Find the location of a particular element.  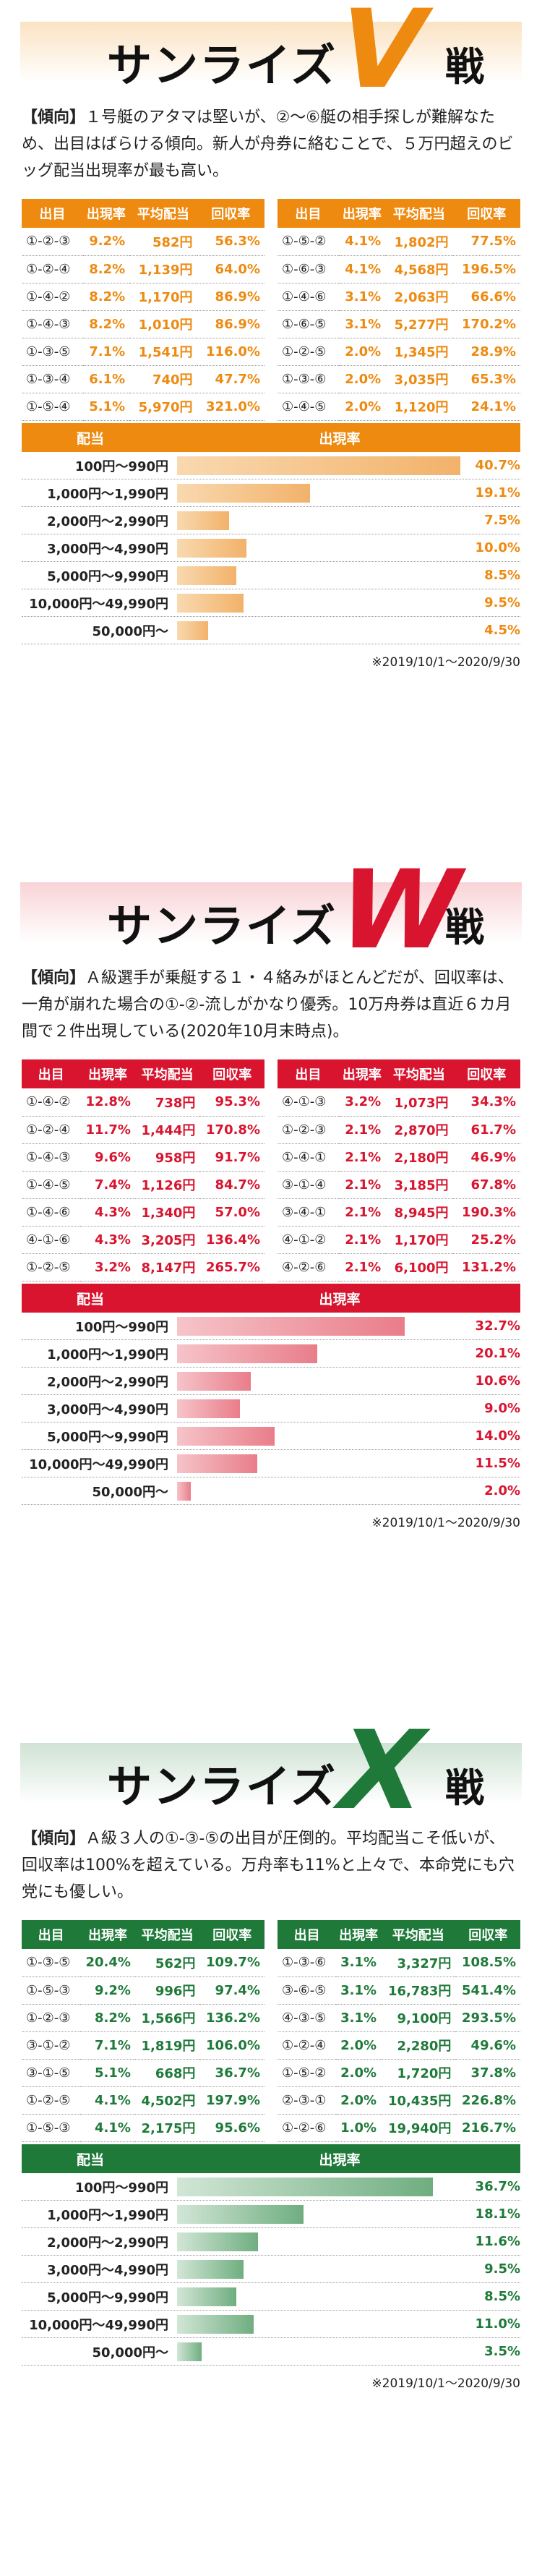

distribution-bar-area is located at coordinates (323, 630).